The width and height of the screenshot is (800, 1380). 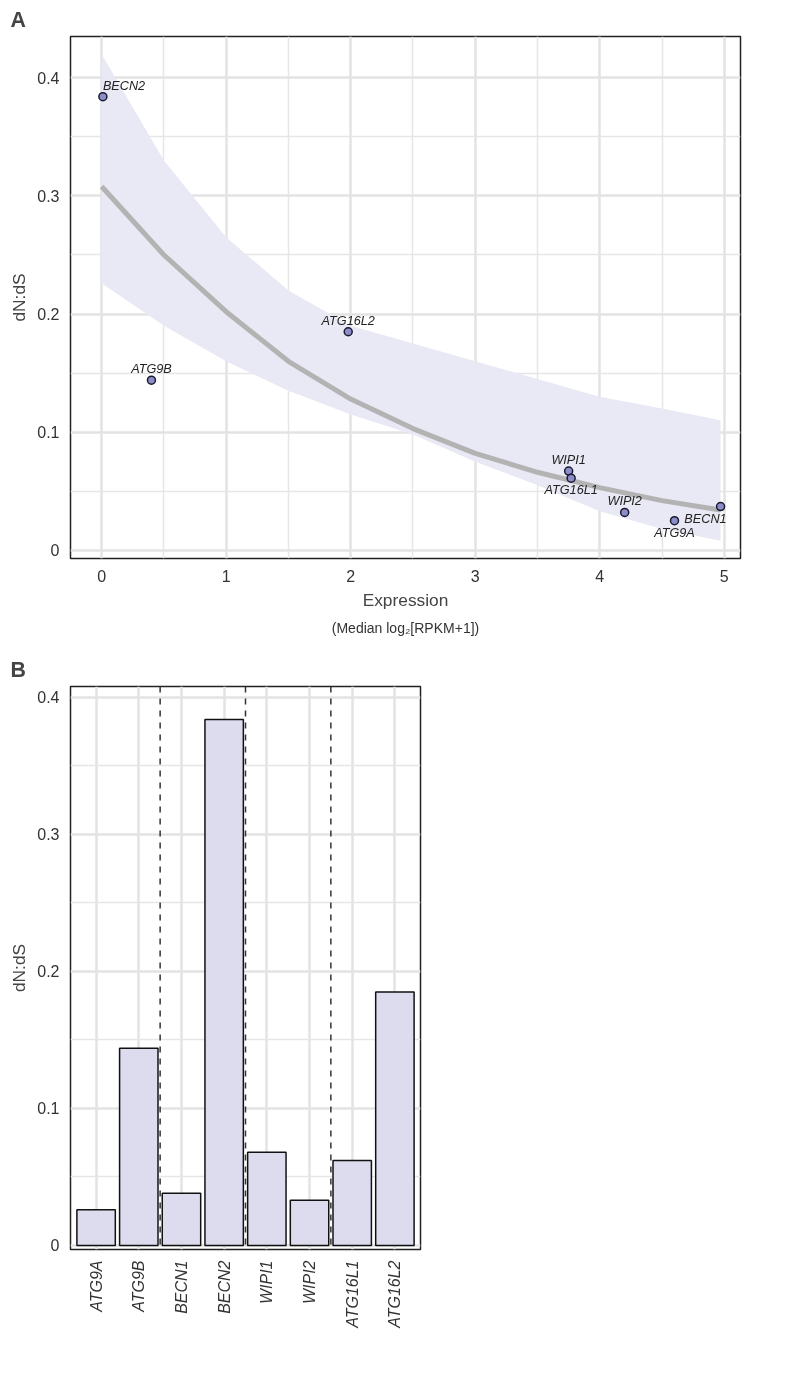 What do you see at coordinates (226, 576) in the screenshot?
I see `x-tick-label: 1` at bounding box center [226, 576].